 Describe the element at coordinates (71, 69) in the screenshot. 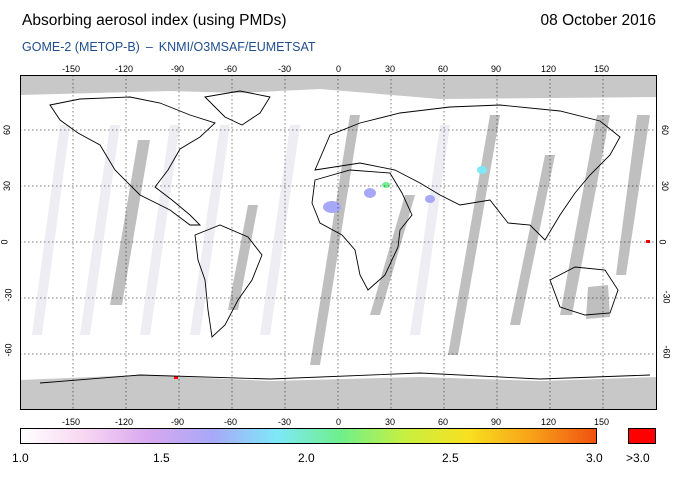

I see `lon-tick-top: -150` at that location.